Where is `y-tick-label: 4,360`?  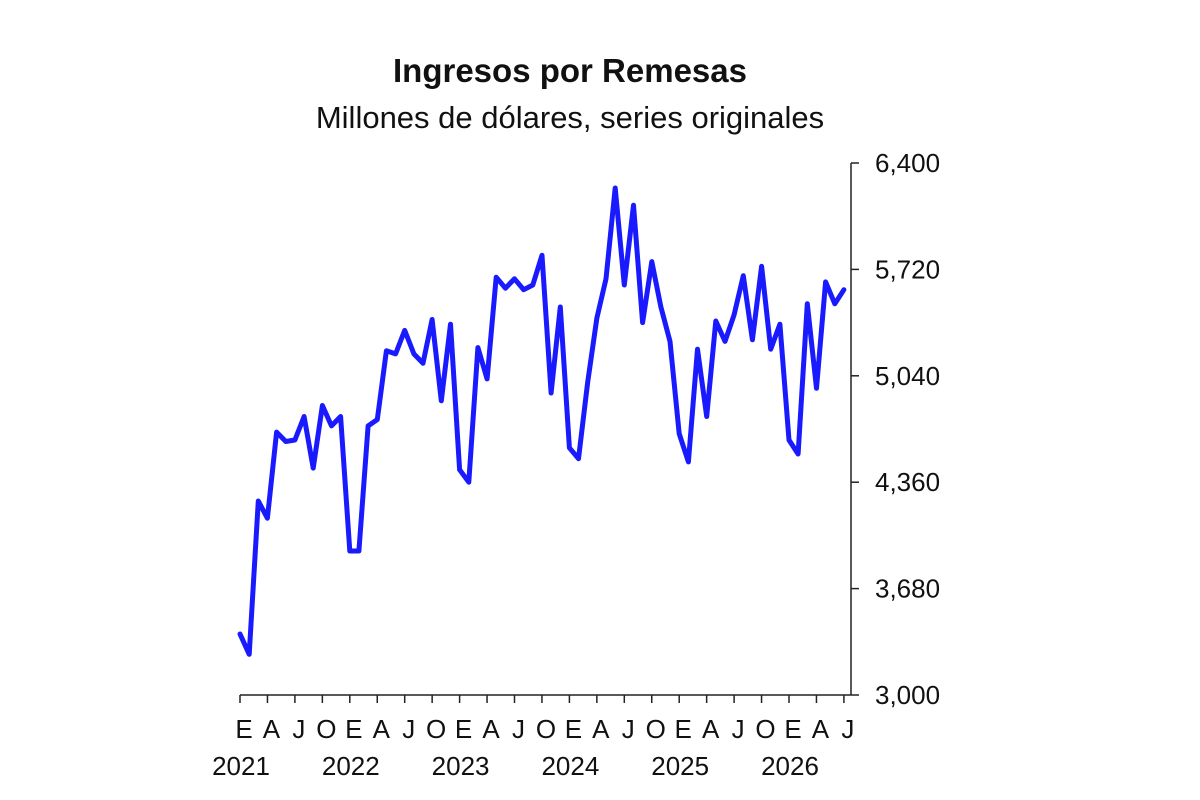
y-tick-label: 4,360 is located at coordinates (907, 482).